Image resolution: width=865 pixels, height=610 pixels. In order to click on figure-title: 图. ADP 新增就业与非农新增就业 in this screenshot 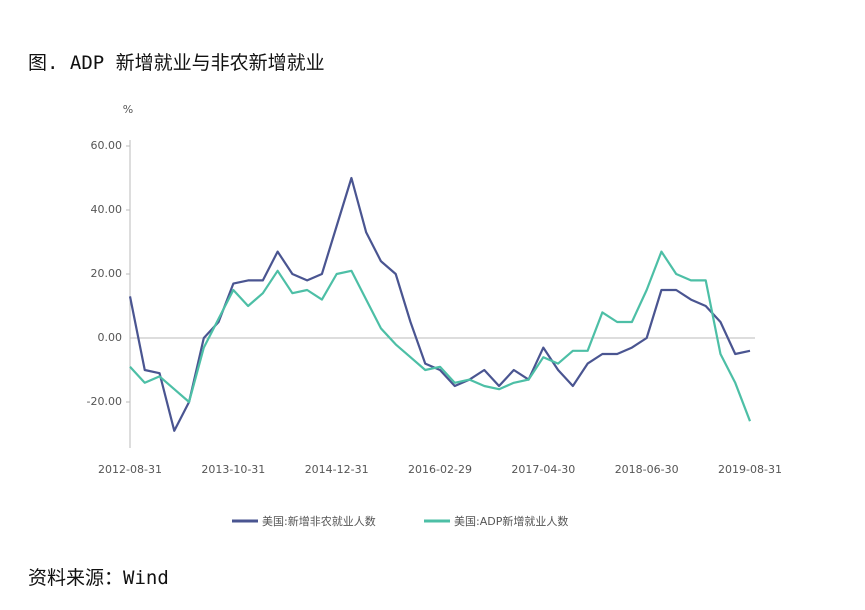, I will do `click(176, 63)`.